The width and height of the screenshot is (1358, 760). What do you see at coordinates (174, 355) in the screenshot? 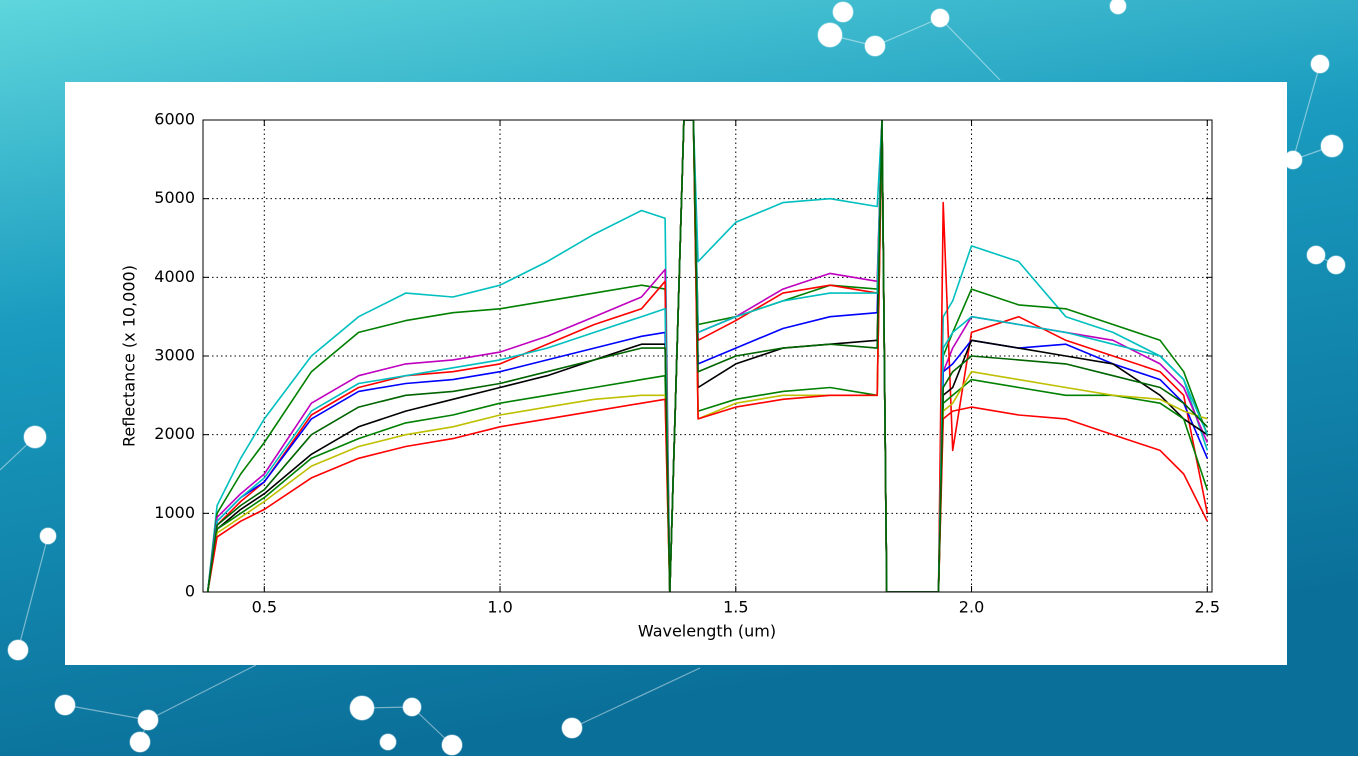
I see `y-tick-label: 3000` at bounding box center [174, 355].